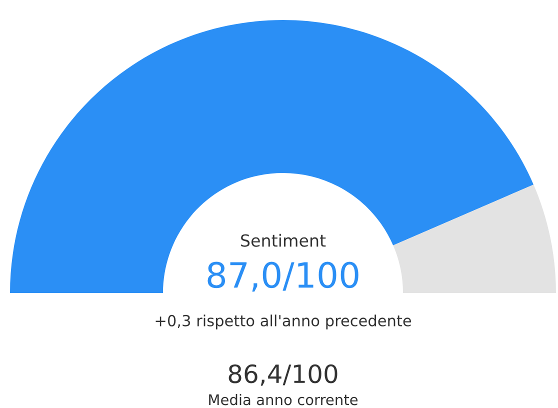  What do you see at coordinates (283, 277) in the screenshot?
I see `text: 87,0/100` at bounding box center [283, 277].